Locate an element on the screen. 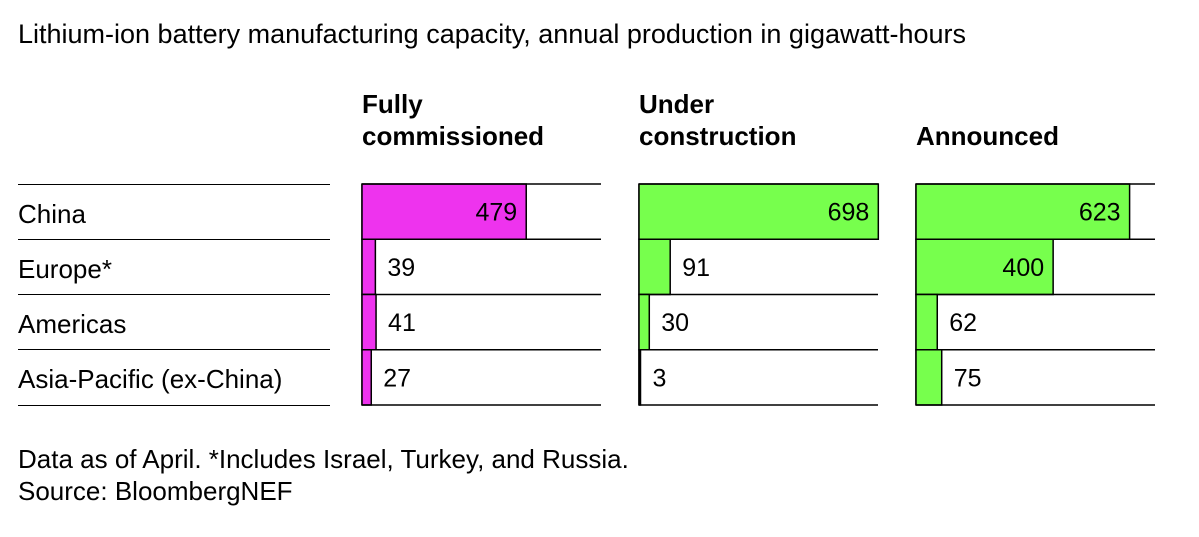  data-label: 75 is located at coordinates (968, 378).